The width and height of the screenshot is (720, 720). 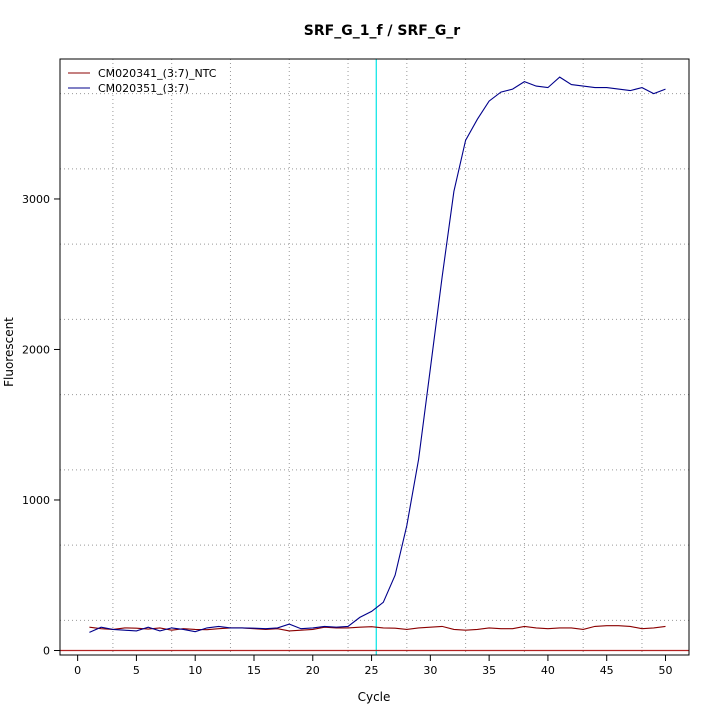 What do you see at coordinates (607, 670) in the screenshot?
I see `x-tick-label: 45` at bounding box center [607, 670].